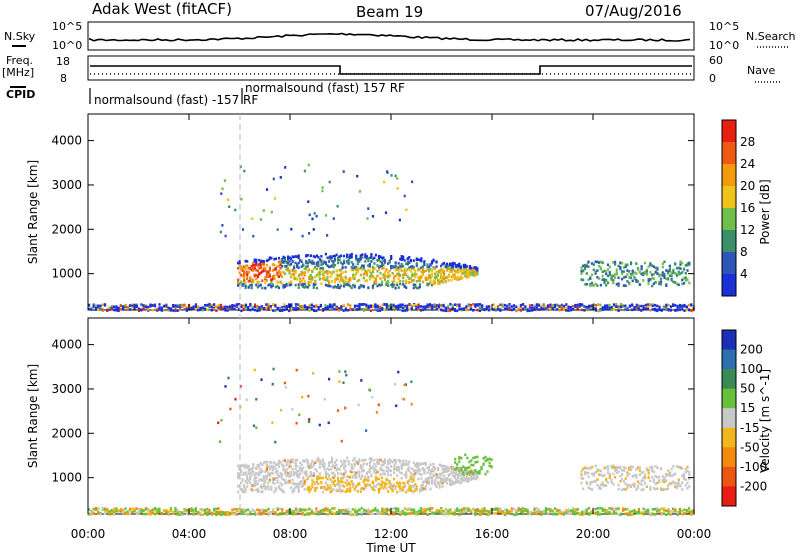  Describe the element at coordinates (290, 534) in the screenshot. I see `time-label-2: 08:00` at that location.